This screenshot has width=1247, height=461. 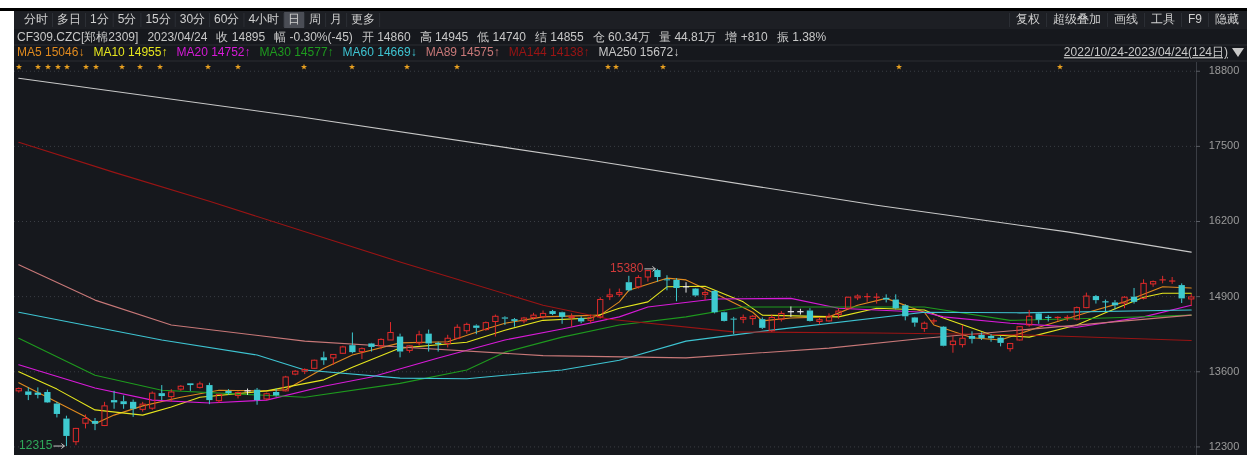 What do you see at coordinates (296, 52) in the screenshot?
I see `text: MA30 14577↑` at bounding box center [296, 52].